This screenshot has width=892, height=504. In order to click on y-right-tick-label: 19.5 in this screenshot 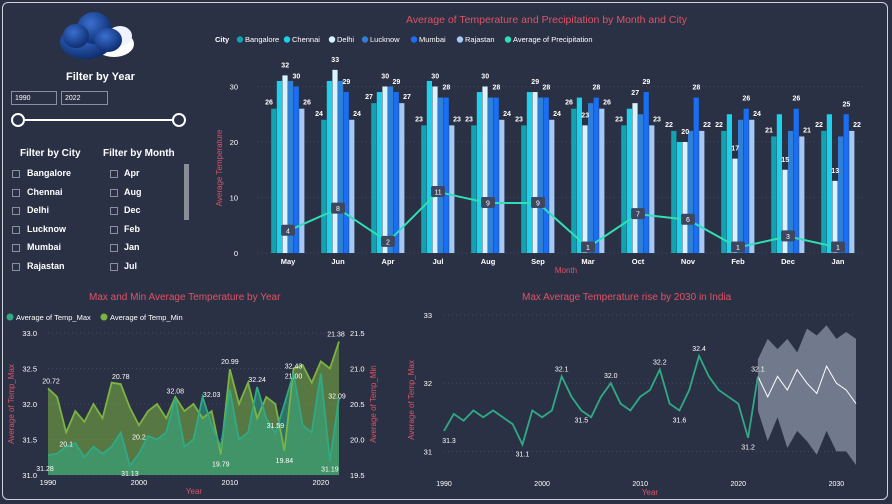, I will do `click(357, 475)`.